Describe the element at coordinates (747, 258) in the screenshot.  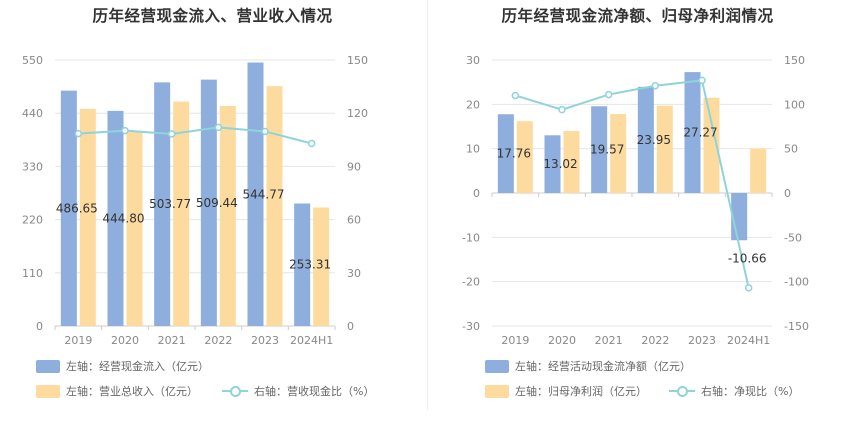
I see `bar-data-label: -10.66` at that location.